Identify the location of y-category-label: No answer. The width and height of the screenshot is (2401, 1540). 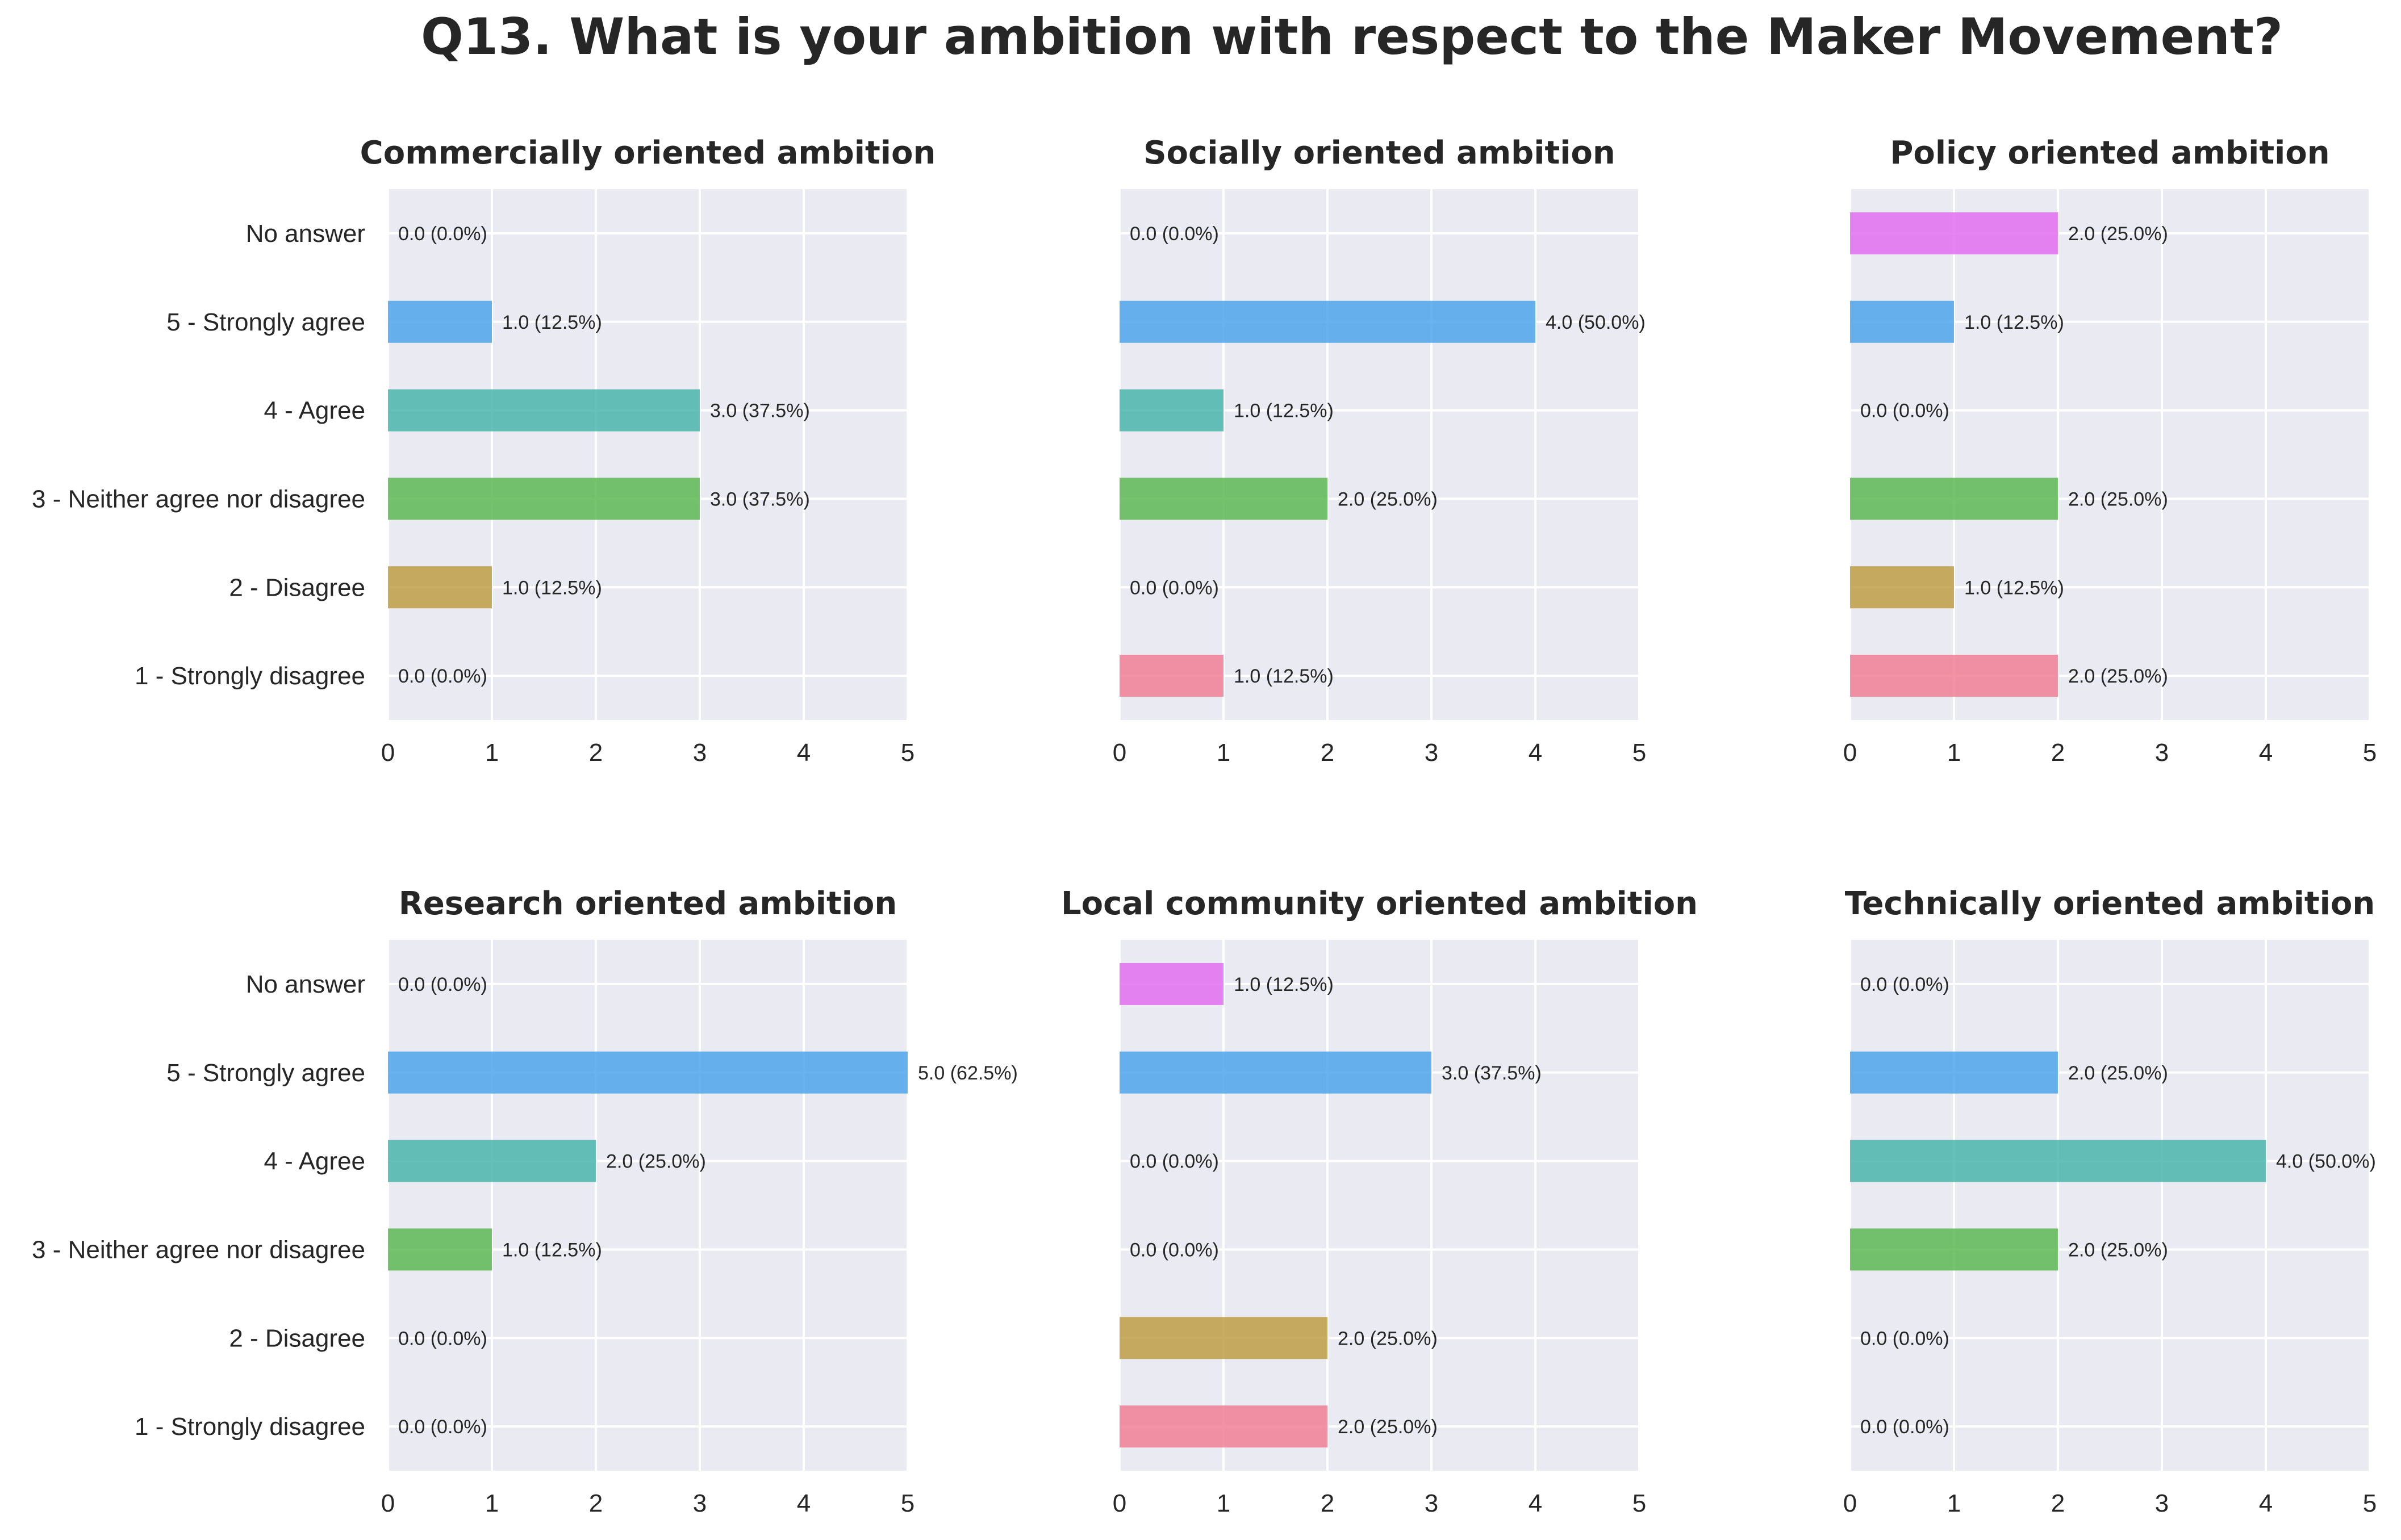
(305, 234).